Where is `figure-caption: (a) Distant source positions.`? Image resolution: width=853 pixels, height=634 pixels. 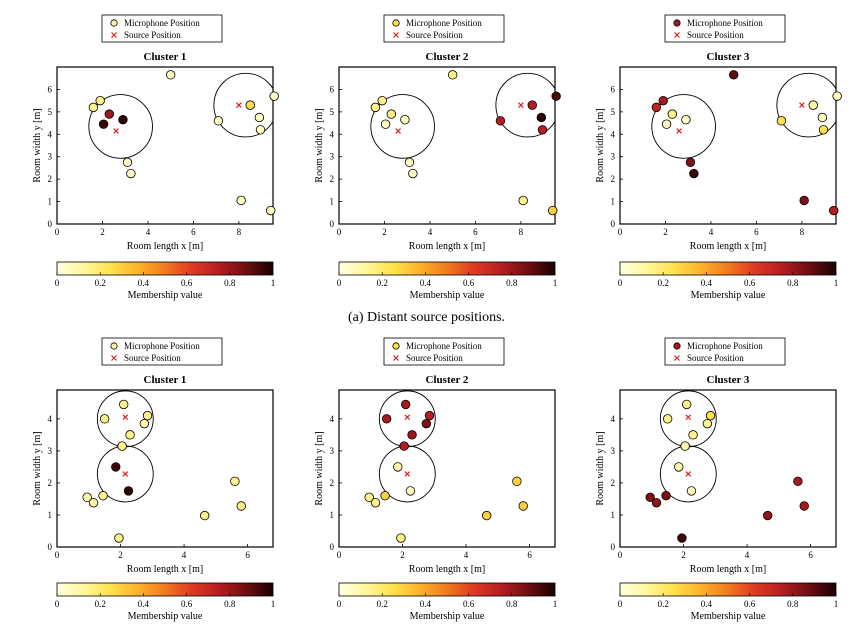
figure-caption: (a) Distant source positions. is located at coordinates (426, 317).